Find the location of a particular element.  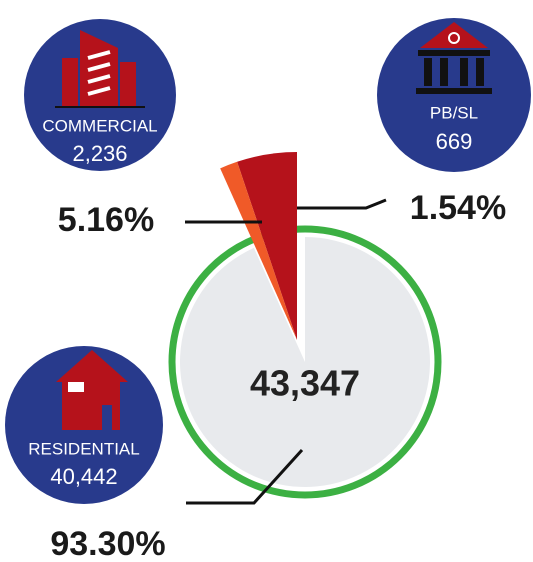

count-label: 669 is located at coordinates (454, 141).